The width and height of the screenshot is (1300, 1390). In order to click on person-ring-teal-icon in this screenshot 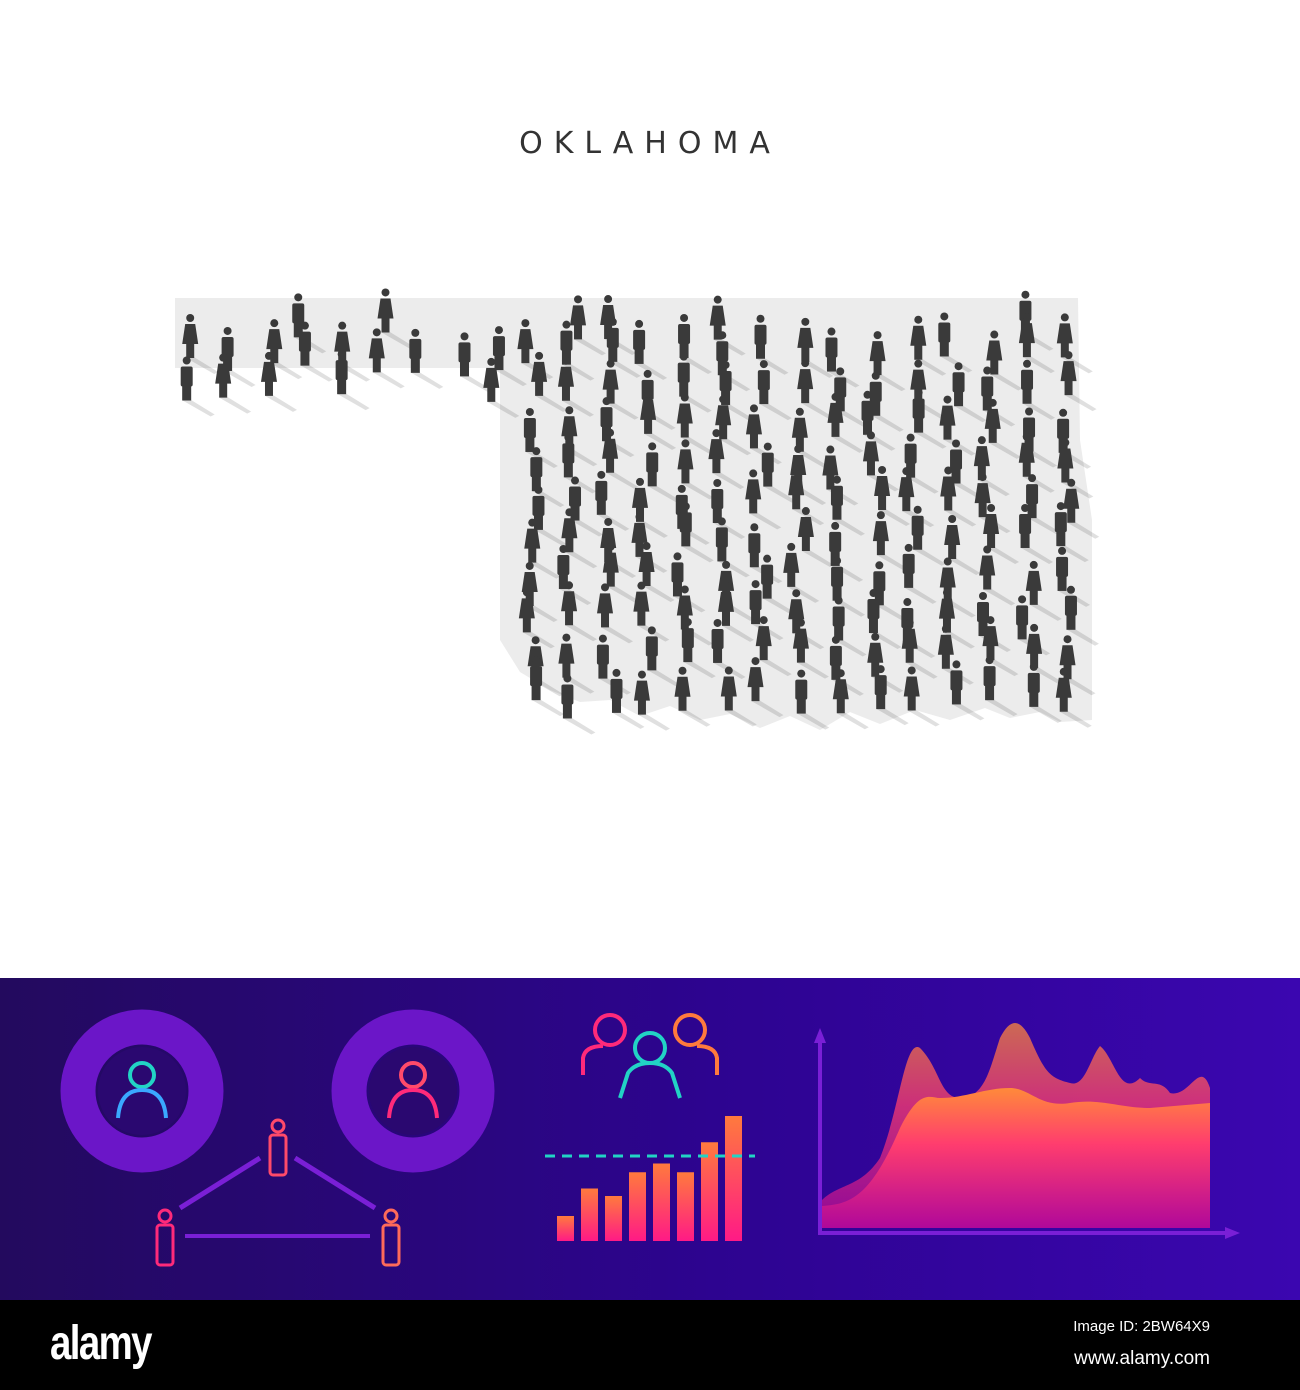, I will do `click(142, 1091)`.